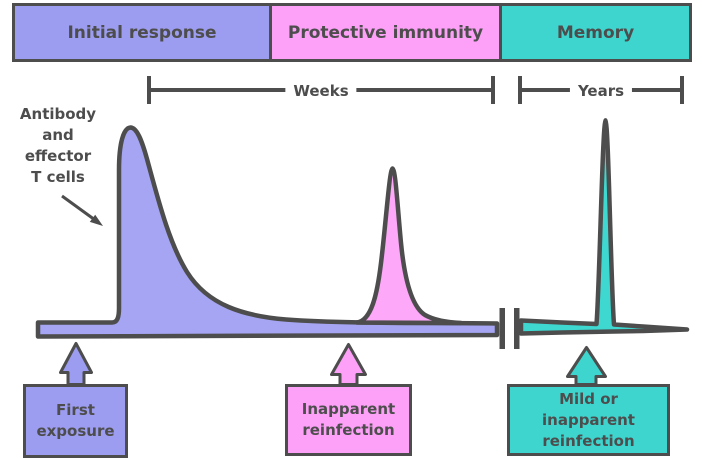 This screenshot has height=459, width=702. What do you see at coordinates (58, 145) in the screenshot?
I see `y-axis-label: Antibody and effector T cells` at bounding box center [58, 145].